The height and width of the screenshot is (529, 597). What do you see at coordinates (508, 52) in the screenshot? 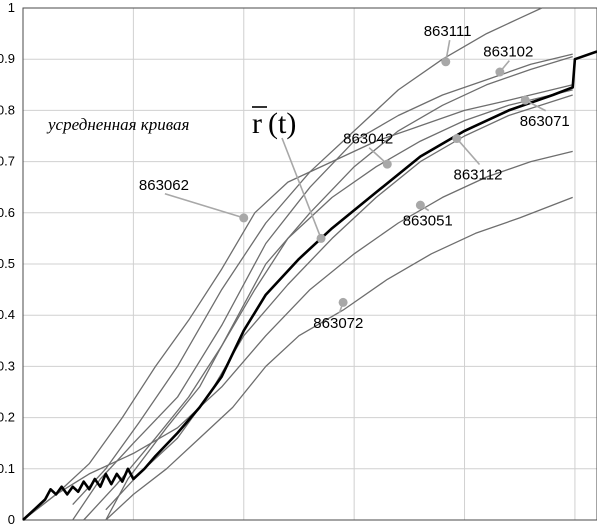
I see `series-label-863102: 863102` at bounding box center [508, 52].